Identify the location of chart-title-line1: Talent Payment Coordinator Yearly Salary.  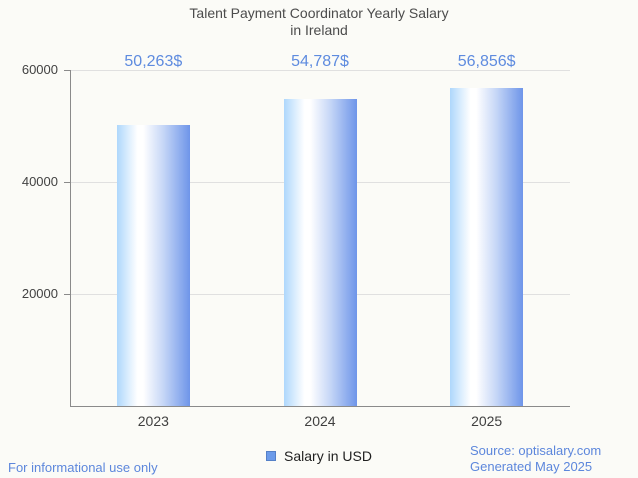
(319, 13).